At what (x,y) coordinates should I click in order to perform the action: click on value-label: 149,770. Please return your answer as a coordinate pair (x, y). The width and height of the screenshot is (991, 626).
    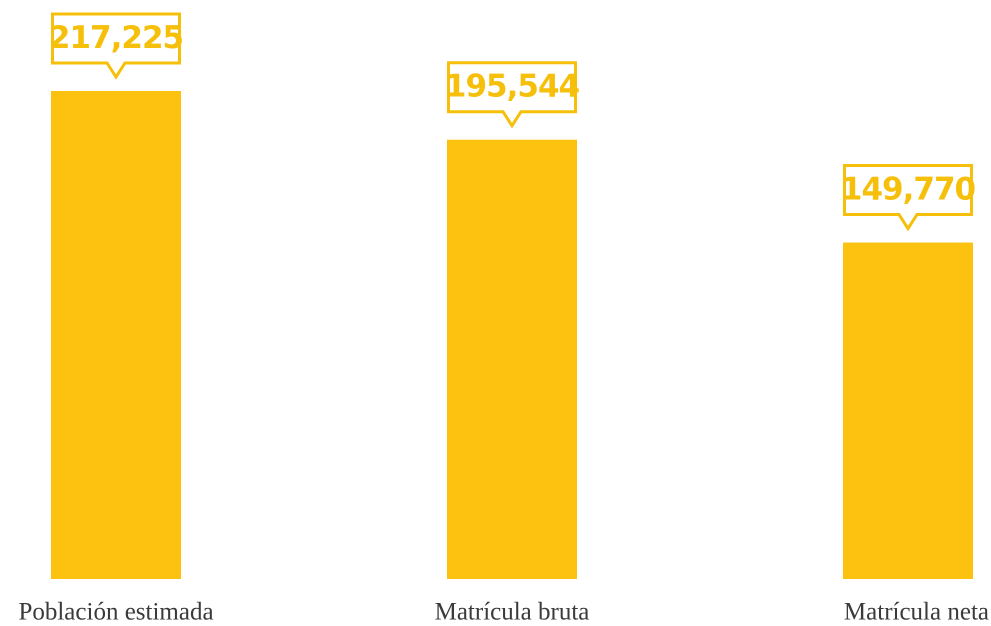
    Looking at the image, I should click on (908, 190).